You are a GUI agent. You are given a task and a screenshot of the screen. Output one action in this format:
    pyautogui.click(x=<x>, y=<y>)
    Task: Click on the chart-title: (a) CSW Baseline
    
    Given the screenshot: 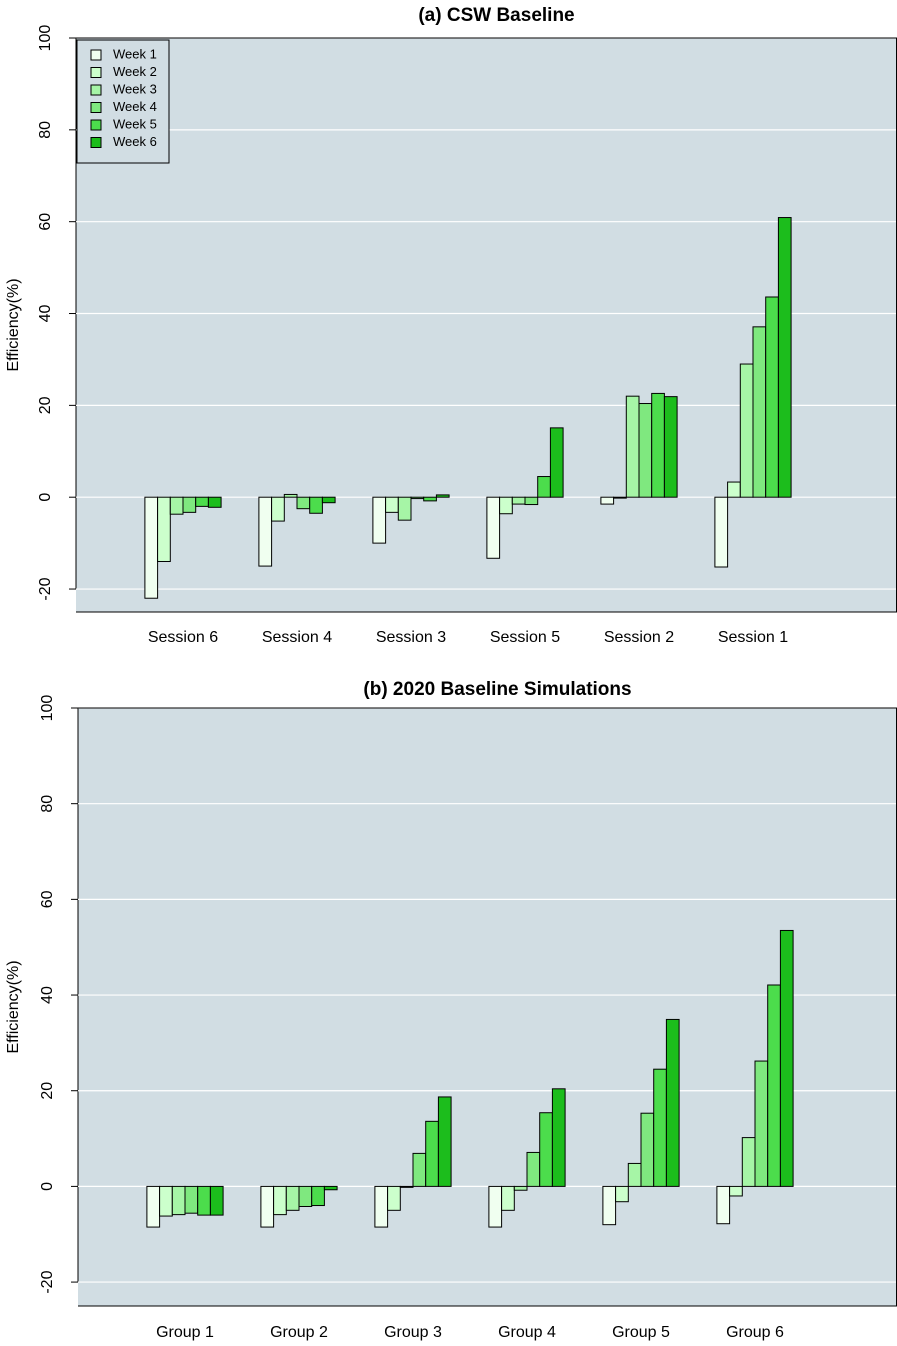 What is the action you would take?
    pyautogui.click(x=496, y=15)
    